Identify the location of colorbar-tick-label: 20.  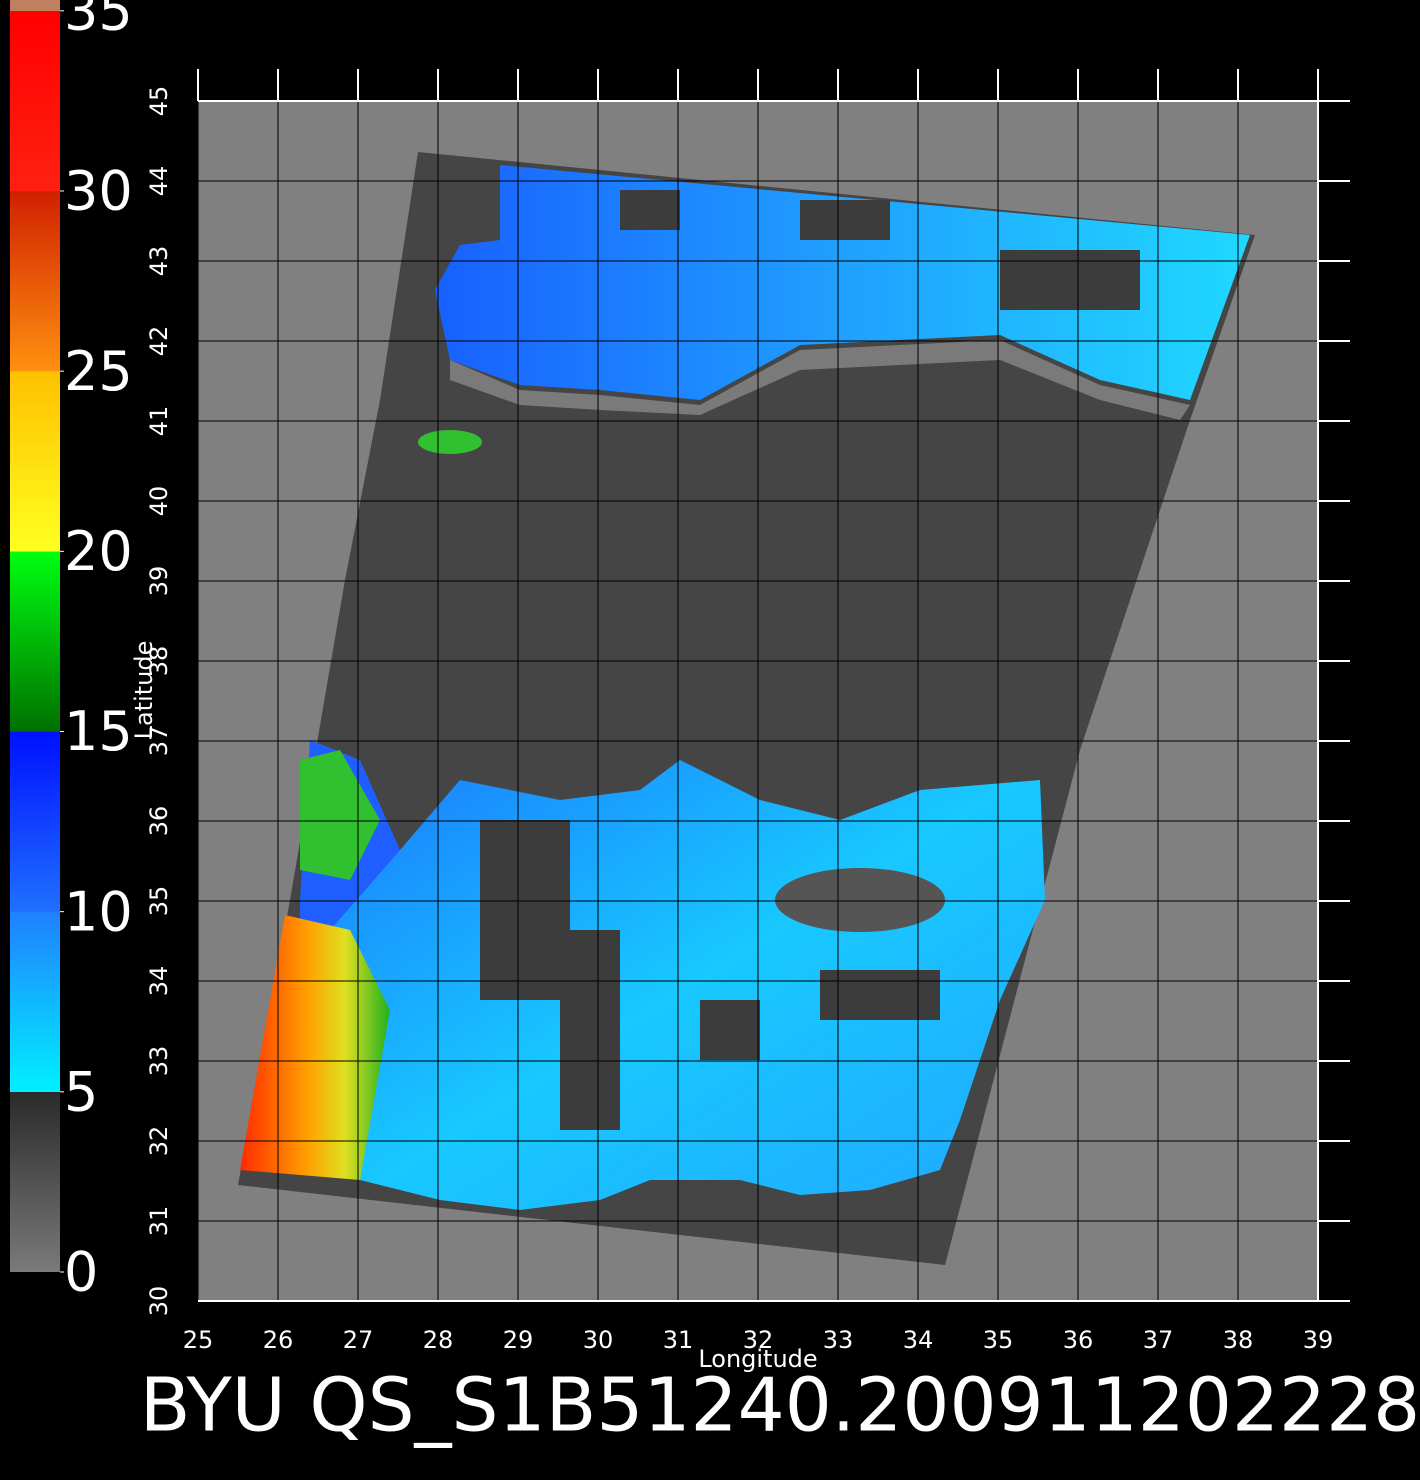
(98, 551).